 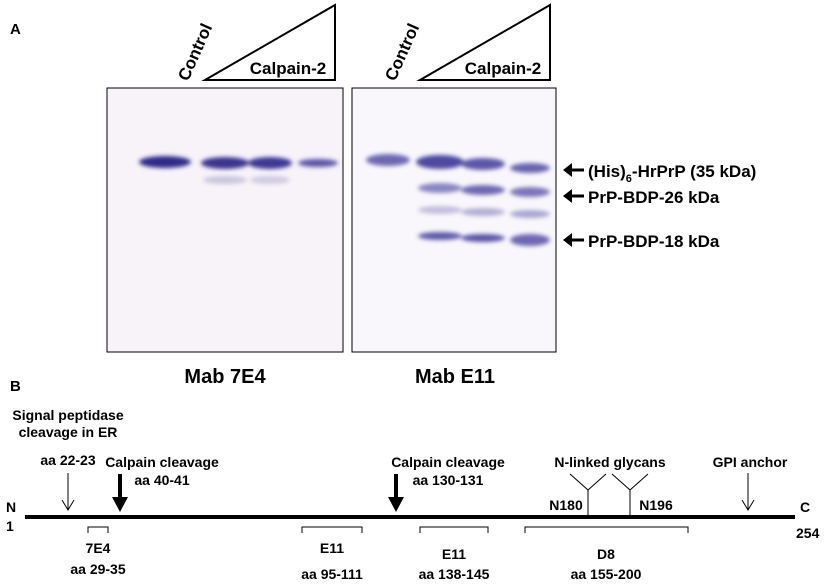 What do you see at coordinates (68, 432) in the screenshot?
I see `site-label: cleavage in ER` at bounding box center [68, 432].